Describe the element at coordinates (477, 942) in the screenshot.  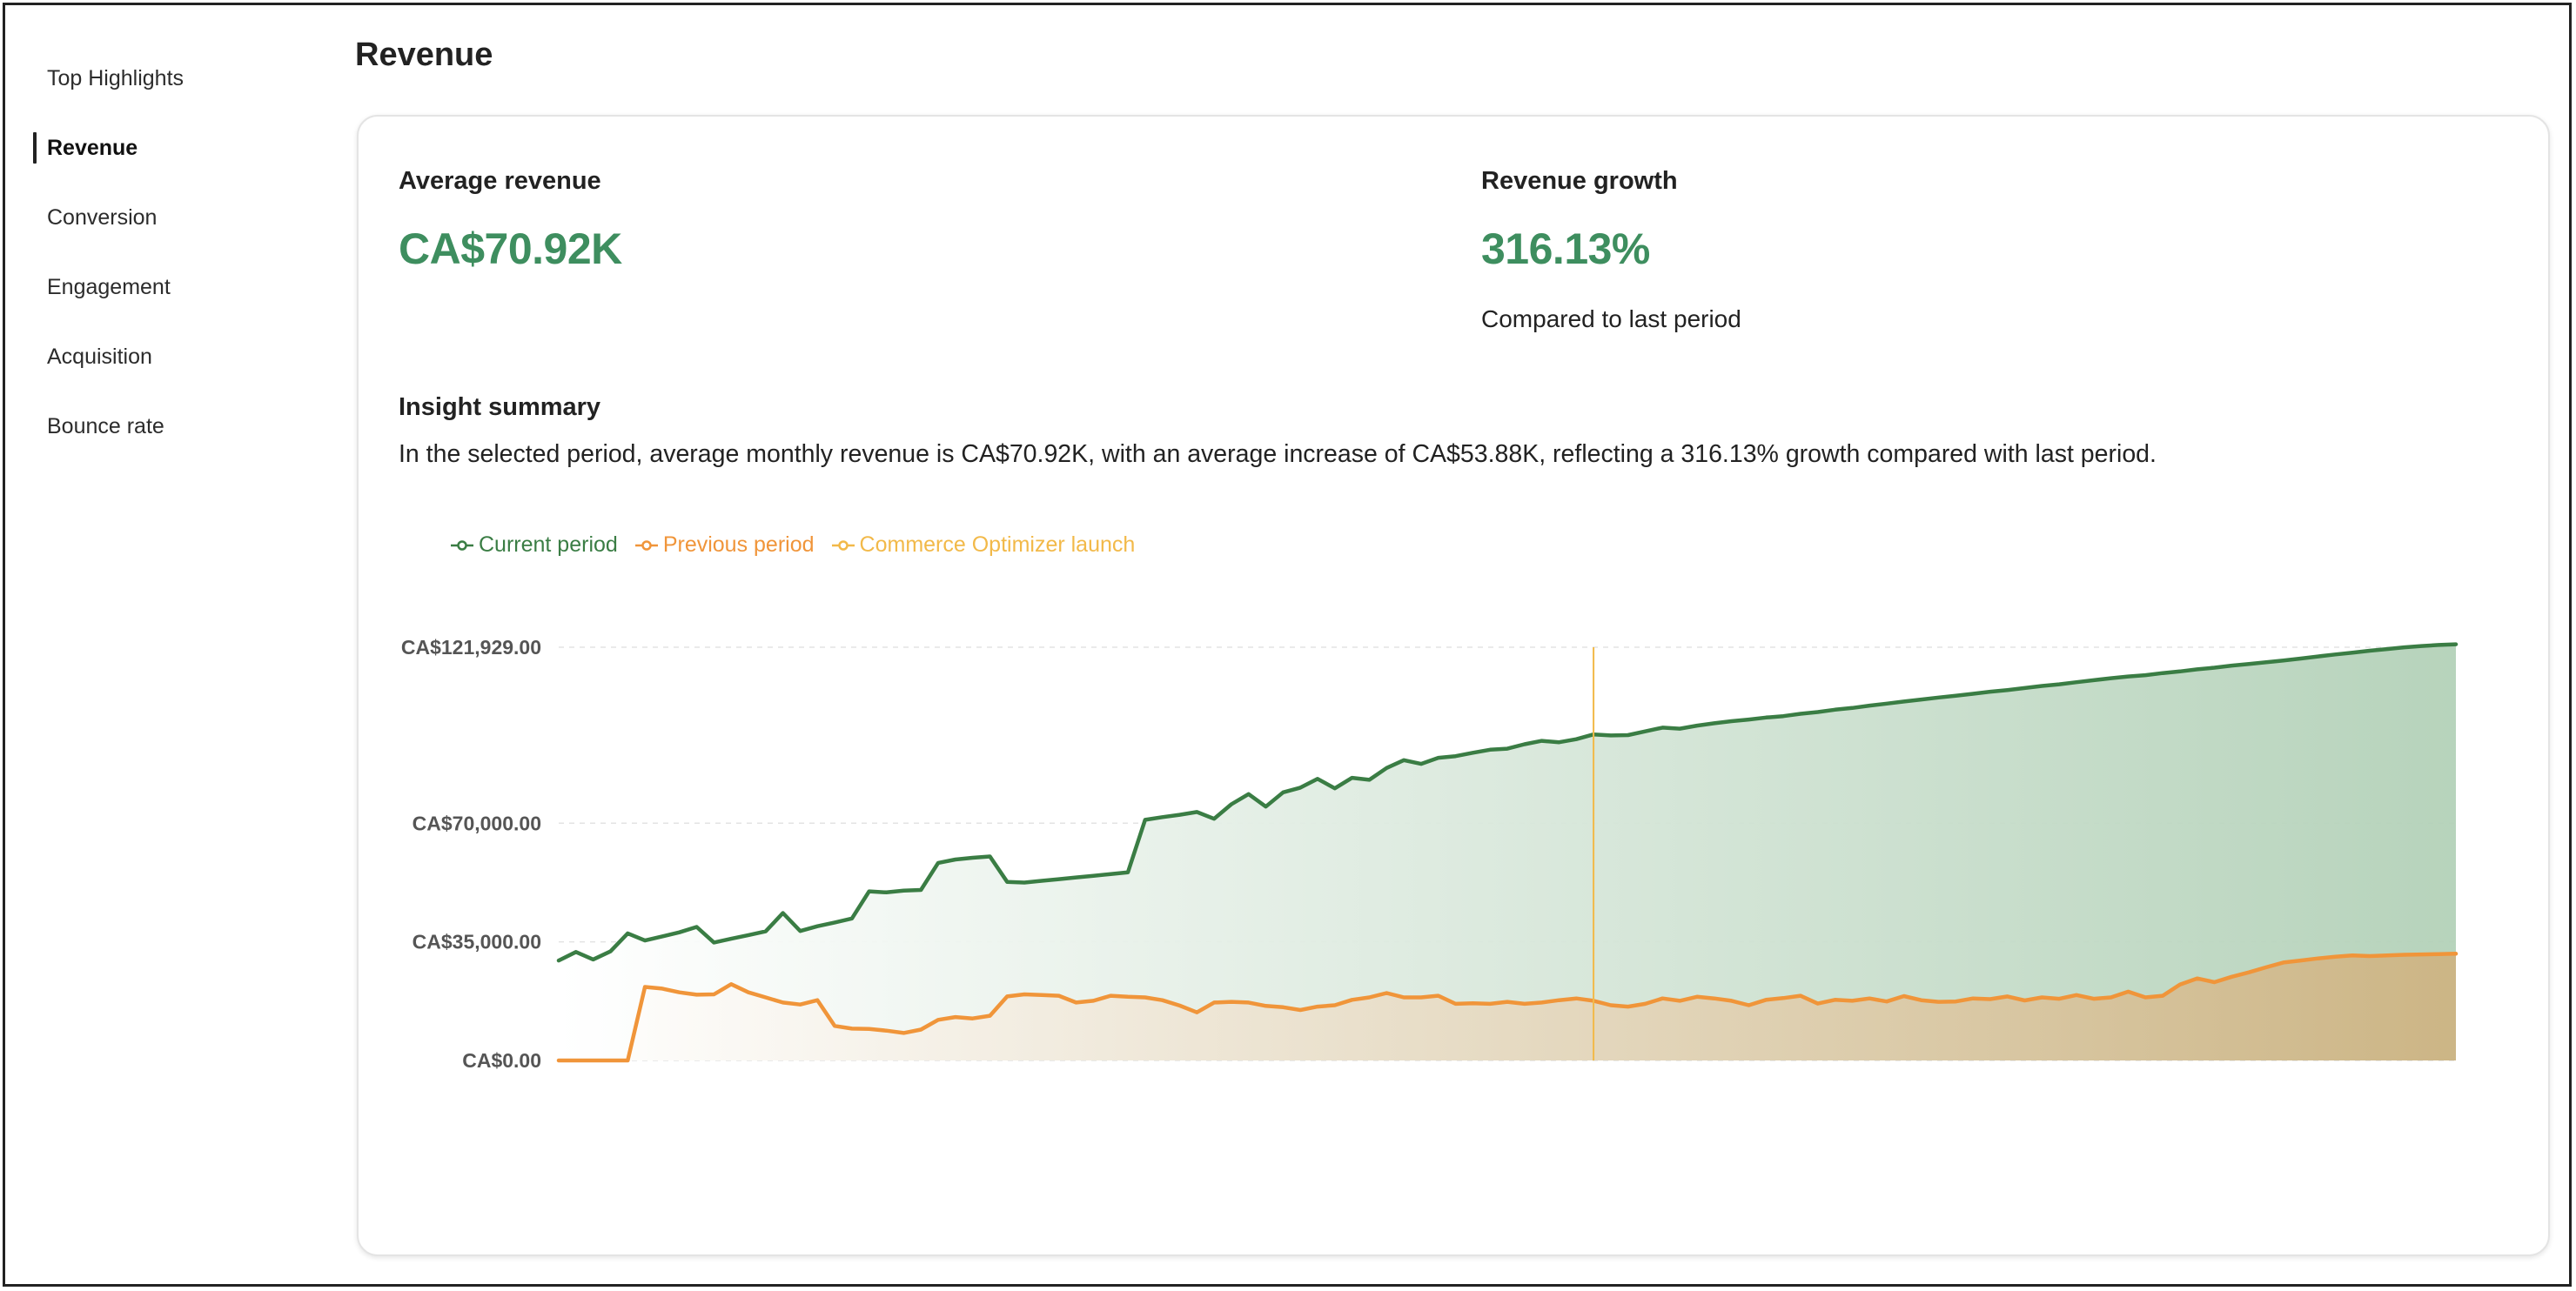
I see `y-tick-label: CA$35,000.00` at that location.